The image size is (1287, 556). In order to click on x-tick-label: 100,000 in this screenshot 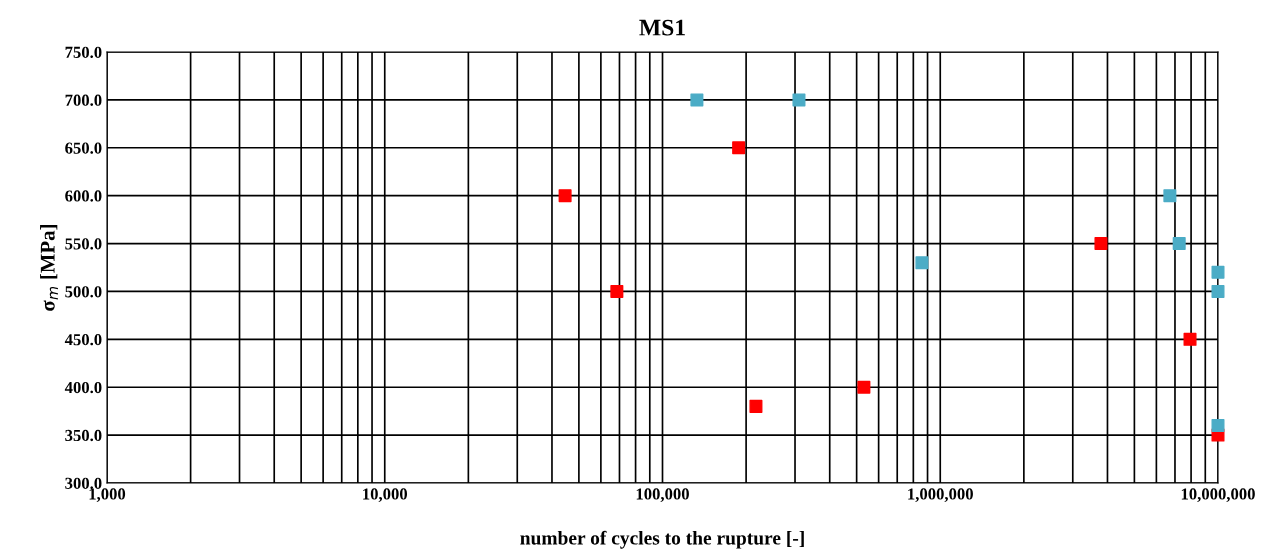, I will do `click(662, 495)`.